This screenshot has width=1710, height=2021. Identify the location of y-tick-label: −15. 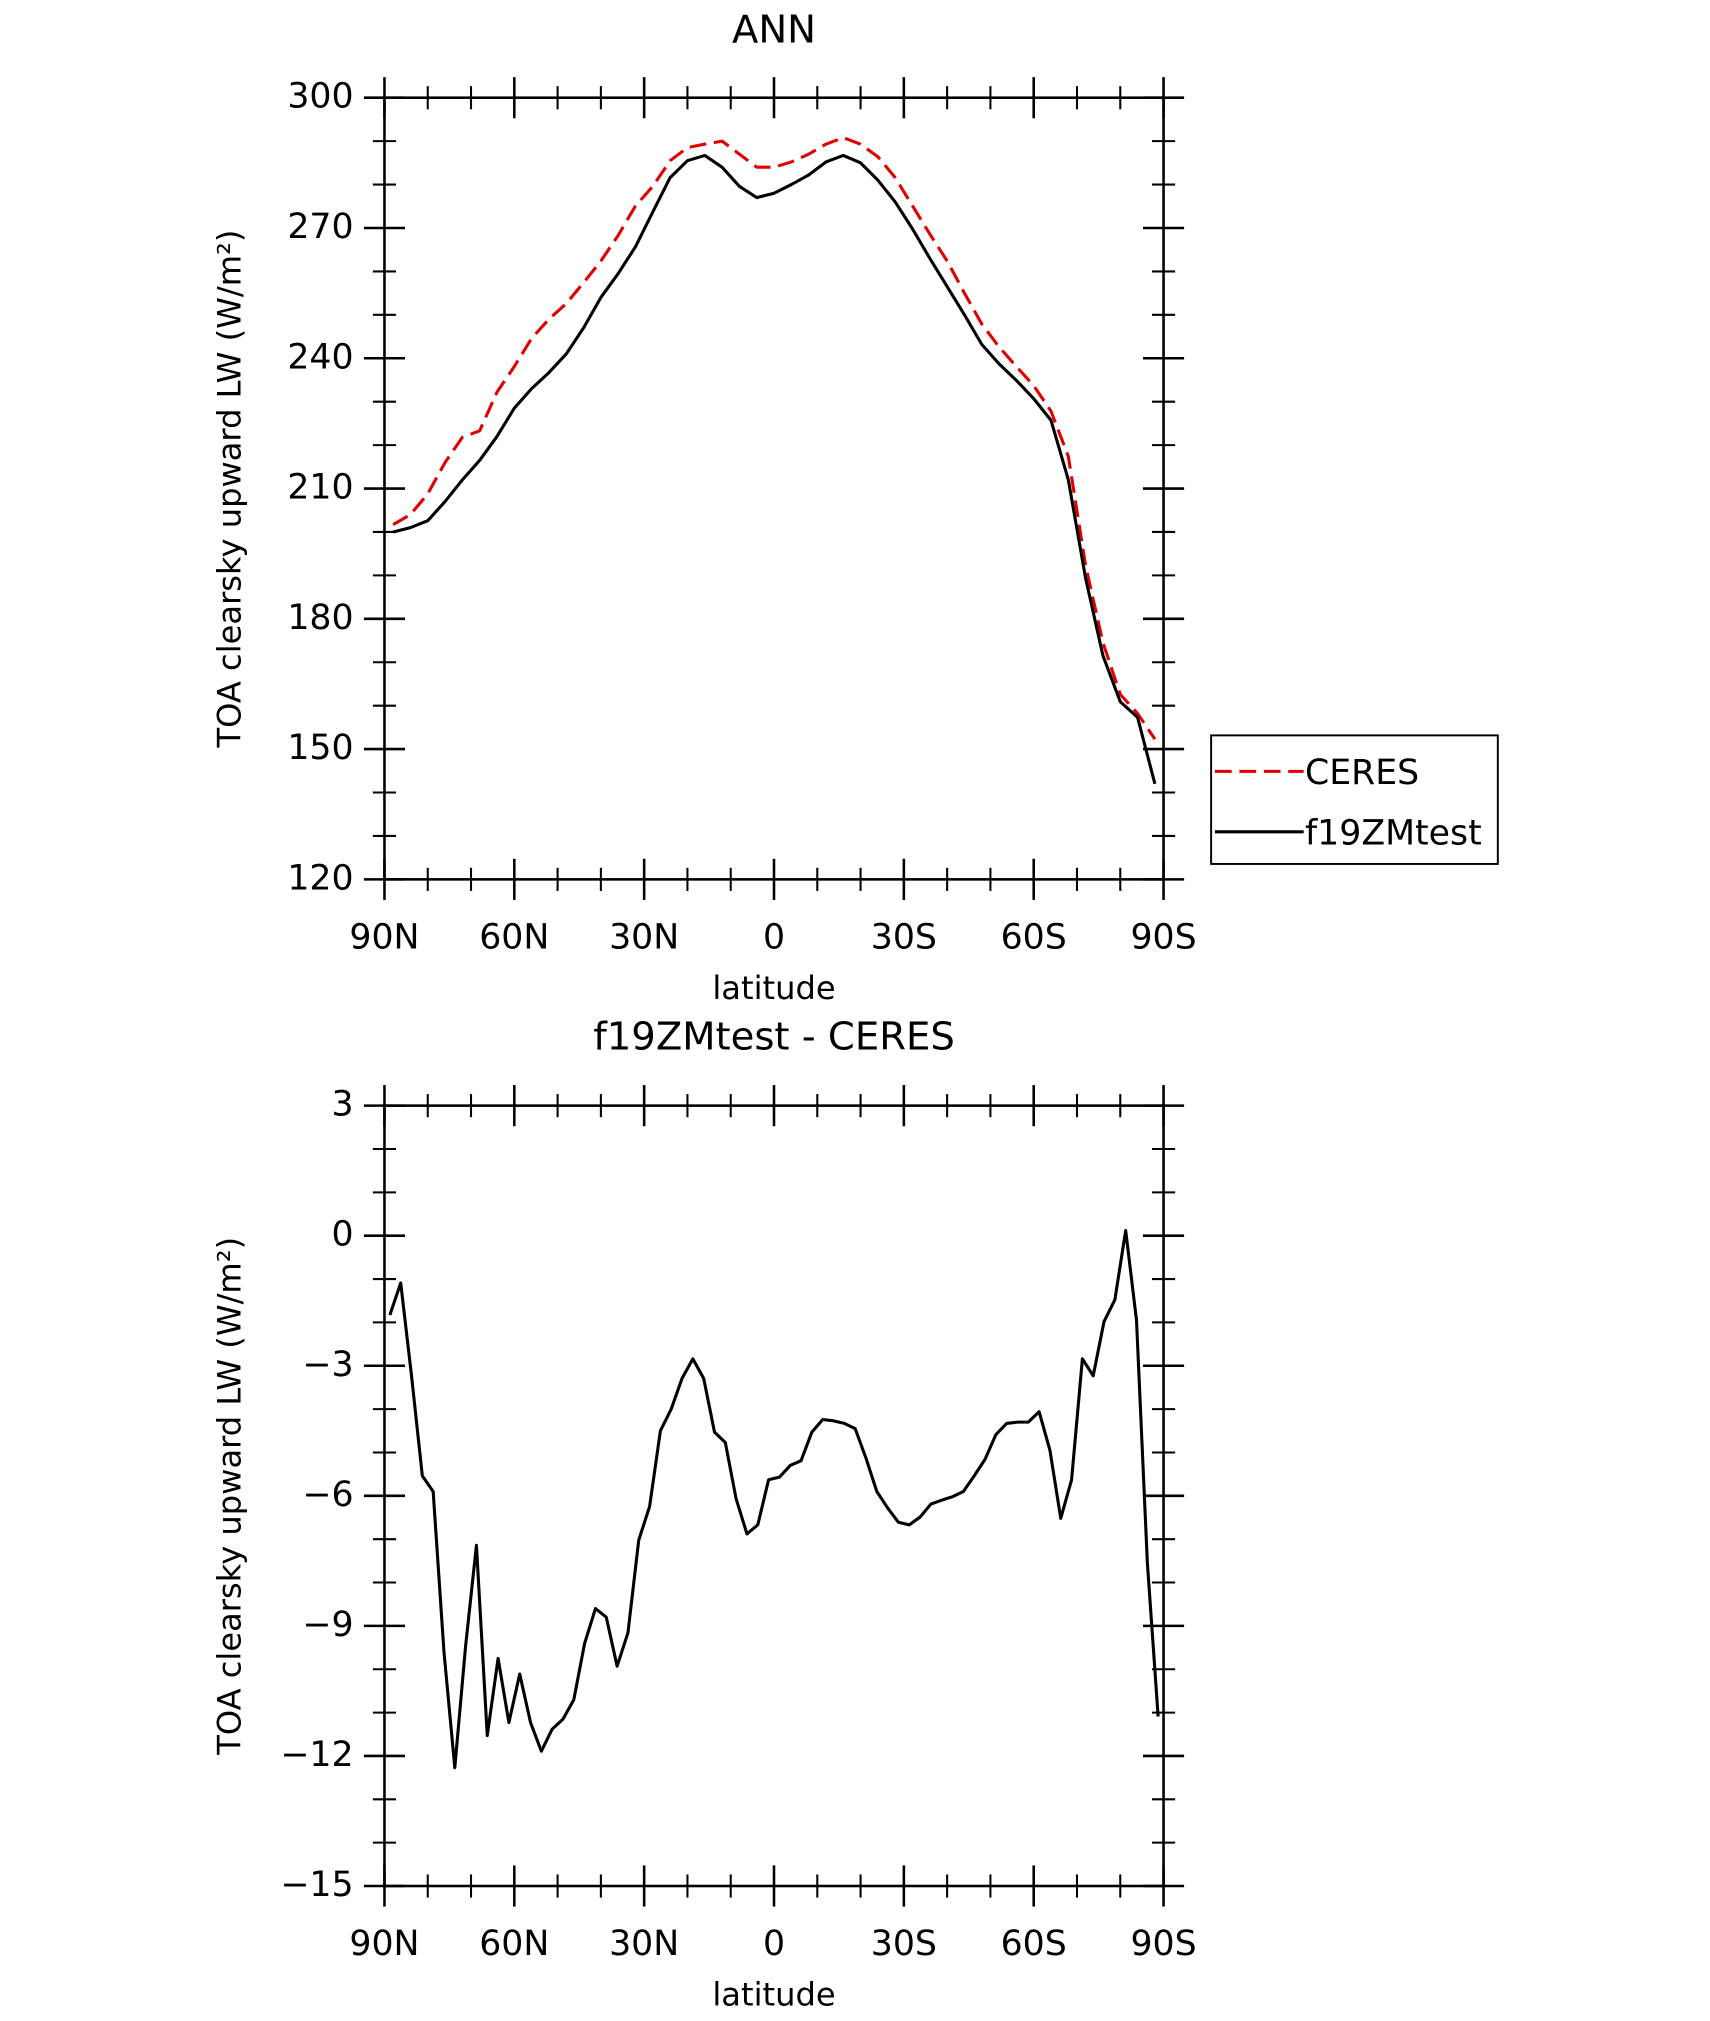
(316, 1885).